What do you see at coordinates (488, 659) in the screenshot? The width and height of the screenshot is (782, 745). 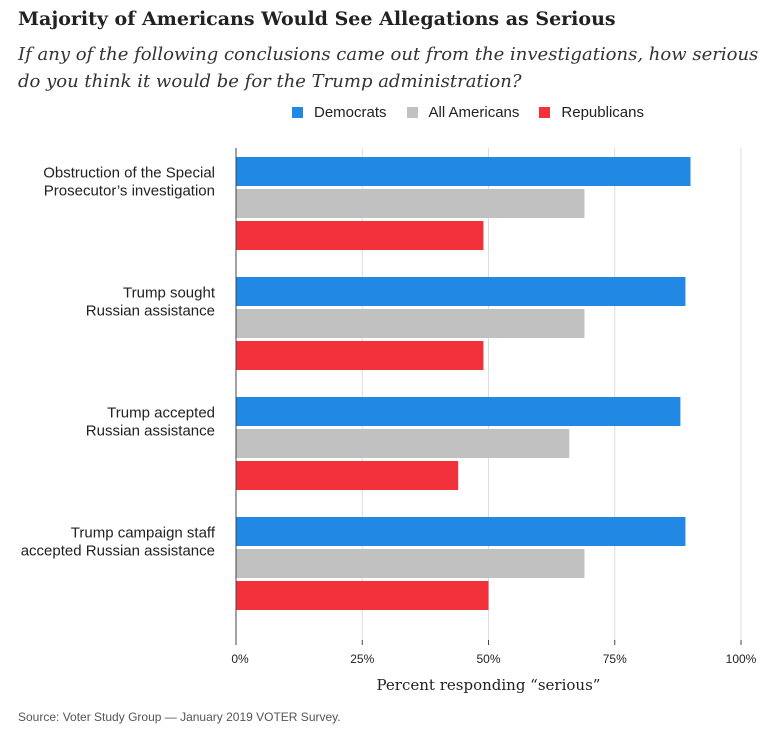 I see `x-tick-label: 50%` at bounding box center [488, 659].